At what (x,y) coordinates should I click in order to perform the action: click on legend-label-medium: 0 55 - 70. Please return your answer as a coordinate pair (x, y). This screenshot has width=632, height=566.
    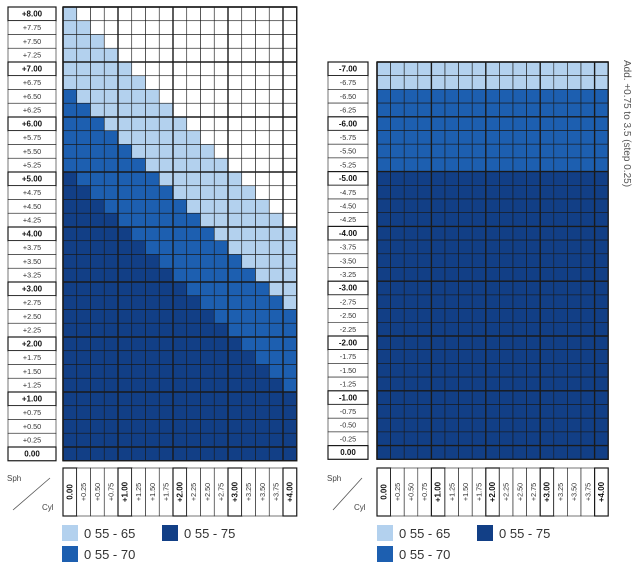
    Looking at the image, I should click on (110, 554).